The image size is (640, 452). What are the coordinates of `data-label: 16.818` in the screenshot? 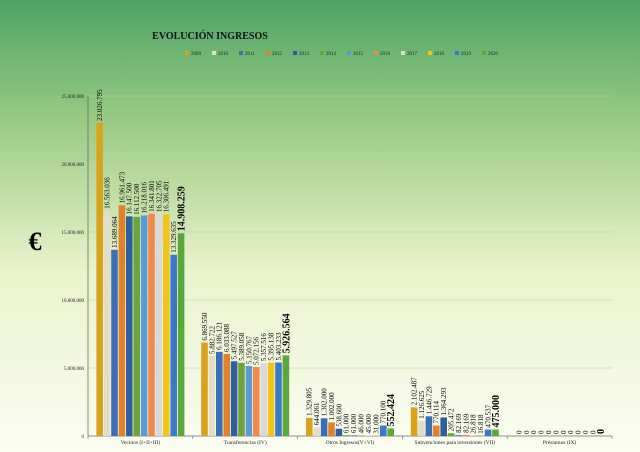 It's located at (481, 424).